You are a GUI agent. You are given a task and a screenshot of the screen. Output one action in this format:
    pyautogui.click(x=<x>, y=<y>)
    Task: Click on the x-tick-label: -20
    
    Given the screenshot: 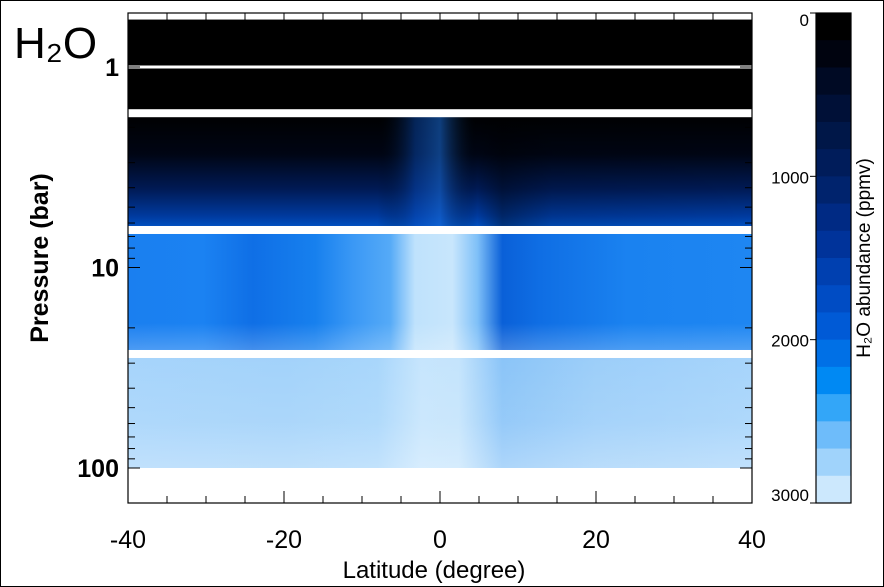 What is the action you would take?
    pyautogui.click(x=284, y=540)
    